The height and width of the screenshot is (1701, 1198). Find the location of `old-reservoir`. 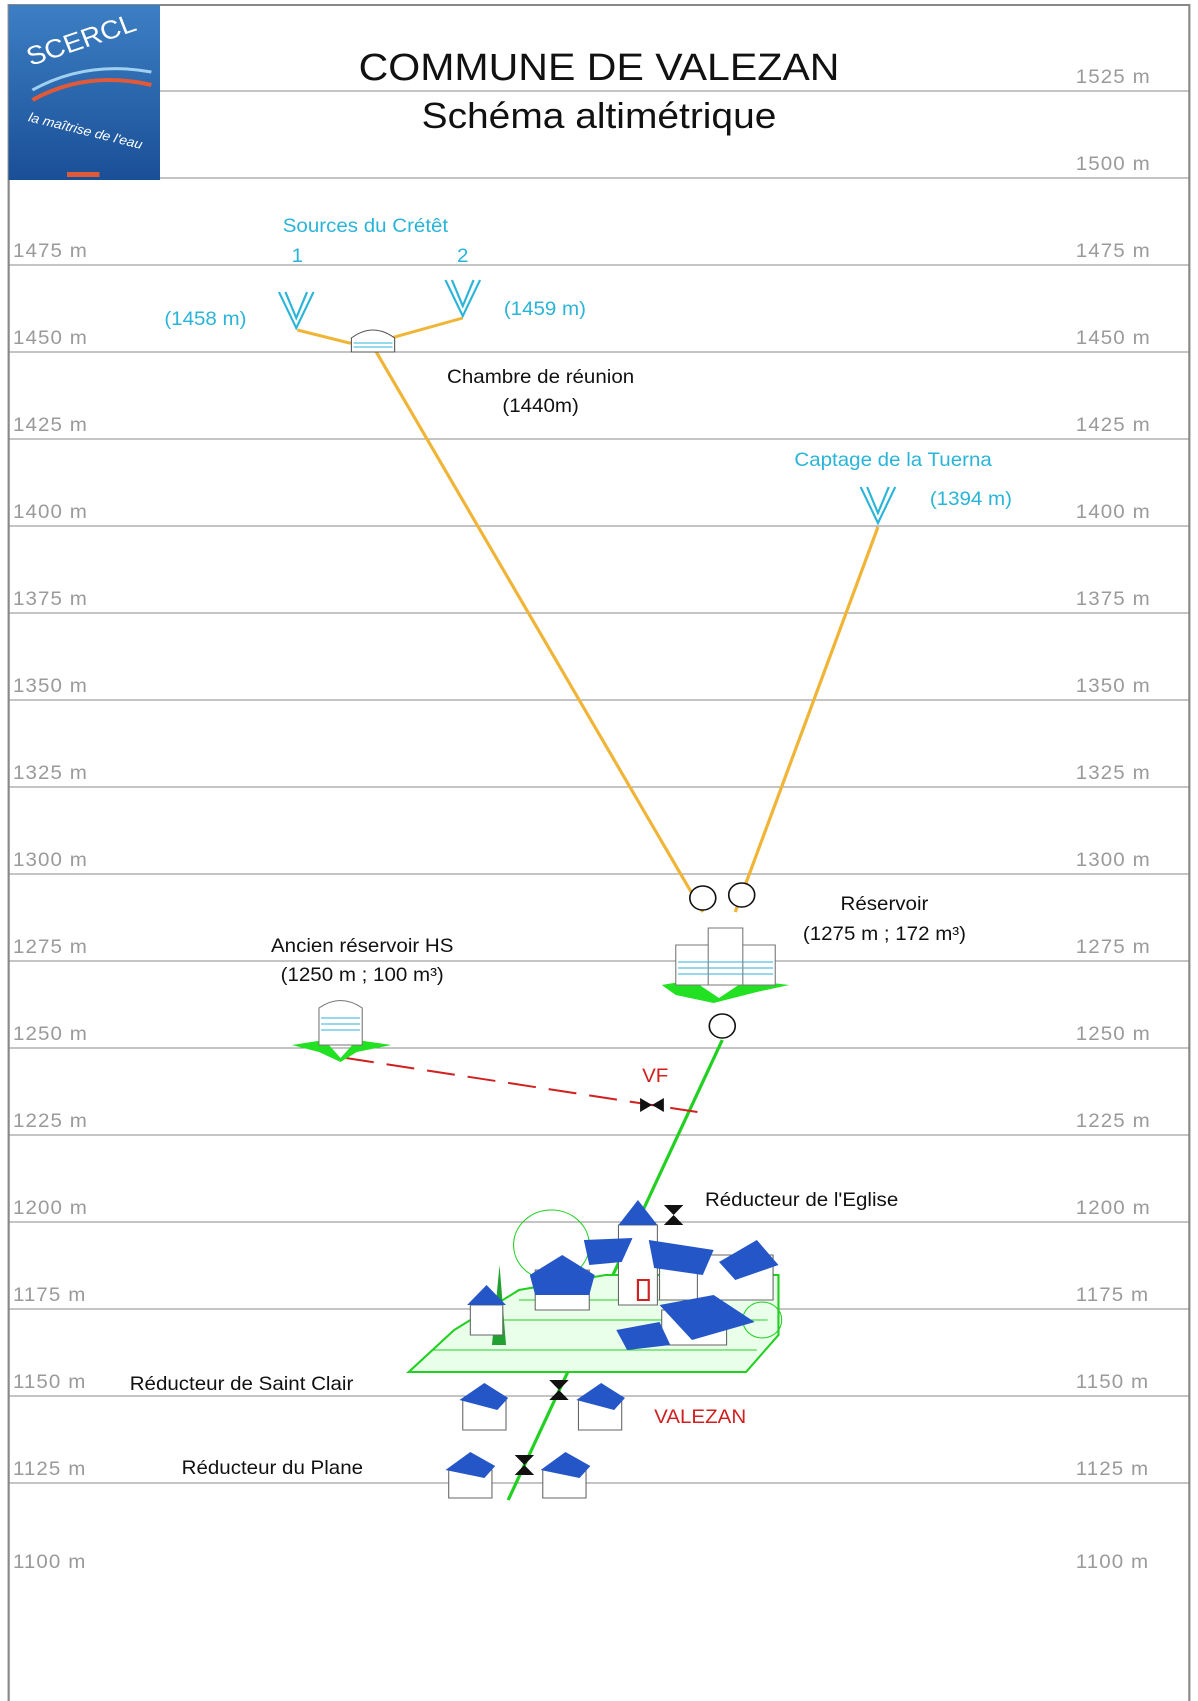

old-reservoir is located at coordinates (341, 1031).